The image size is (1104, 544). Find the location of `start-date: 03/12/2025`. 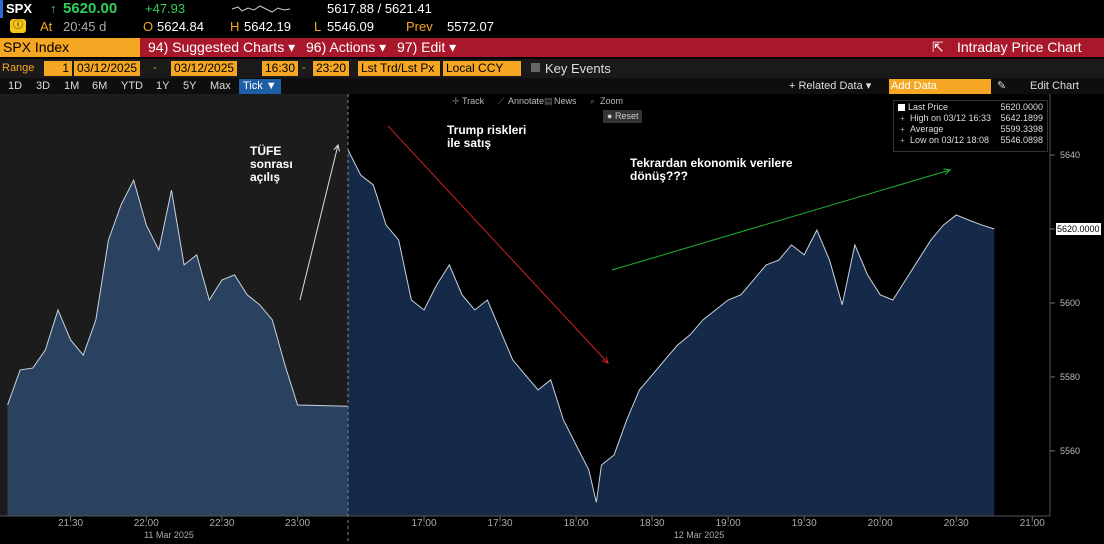

start-date: 03/12/2025 is located at coordinates (107, 68).